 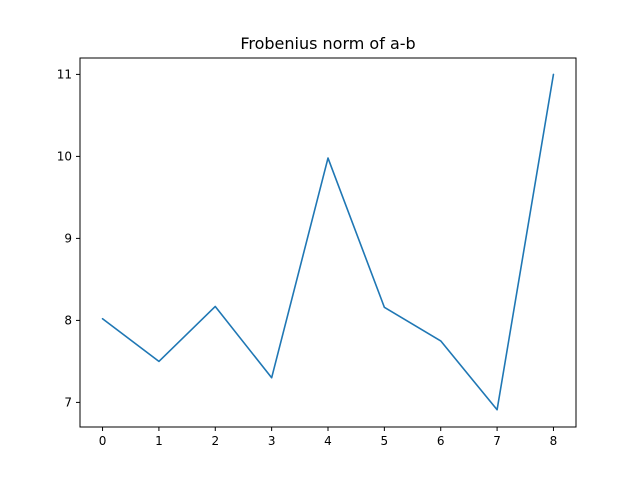 What do you see at coordinates (68, 320) in the screenshot?
I see `y-tick-label: 8` at bounding box center [68, 320].